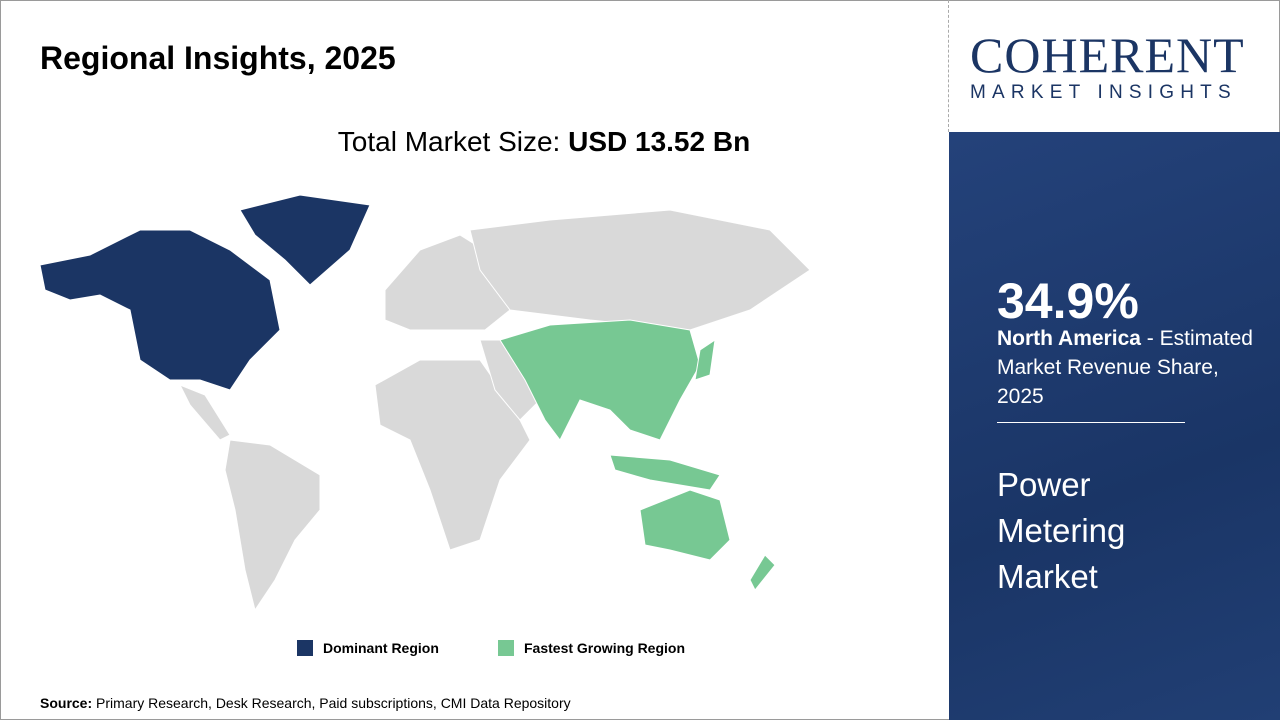 This screenshot has width=1280, height=720. I want to click on market-name: Power Metering Market, so click(1061, 530).